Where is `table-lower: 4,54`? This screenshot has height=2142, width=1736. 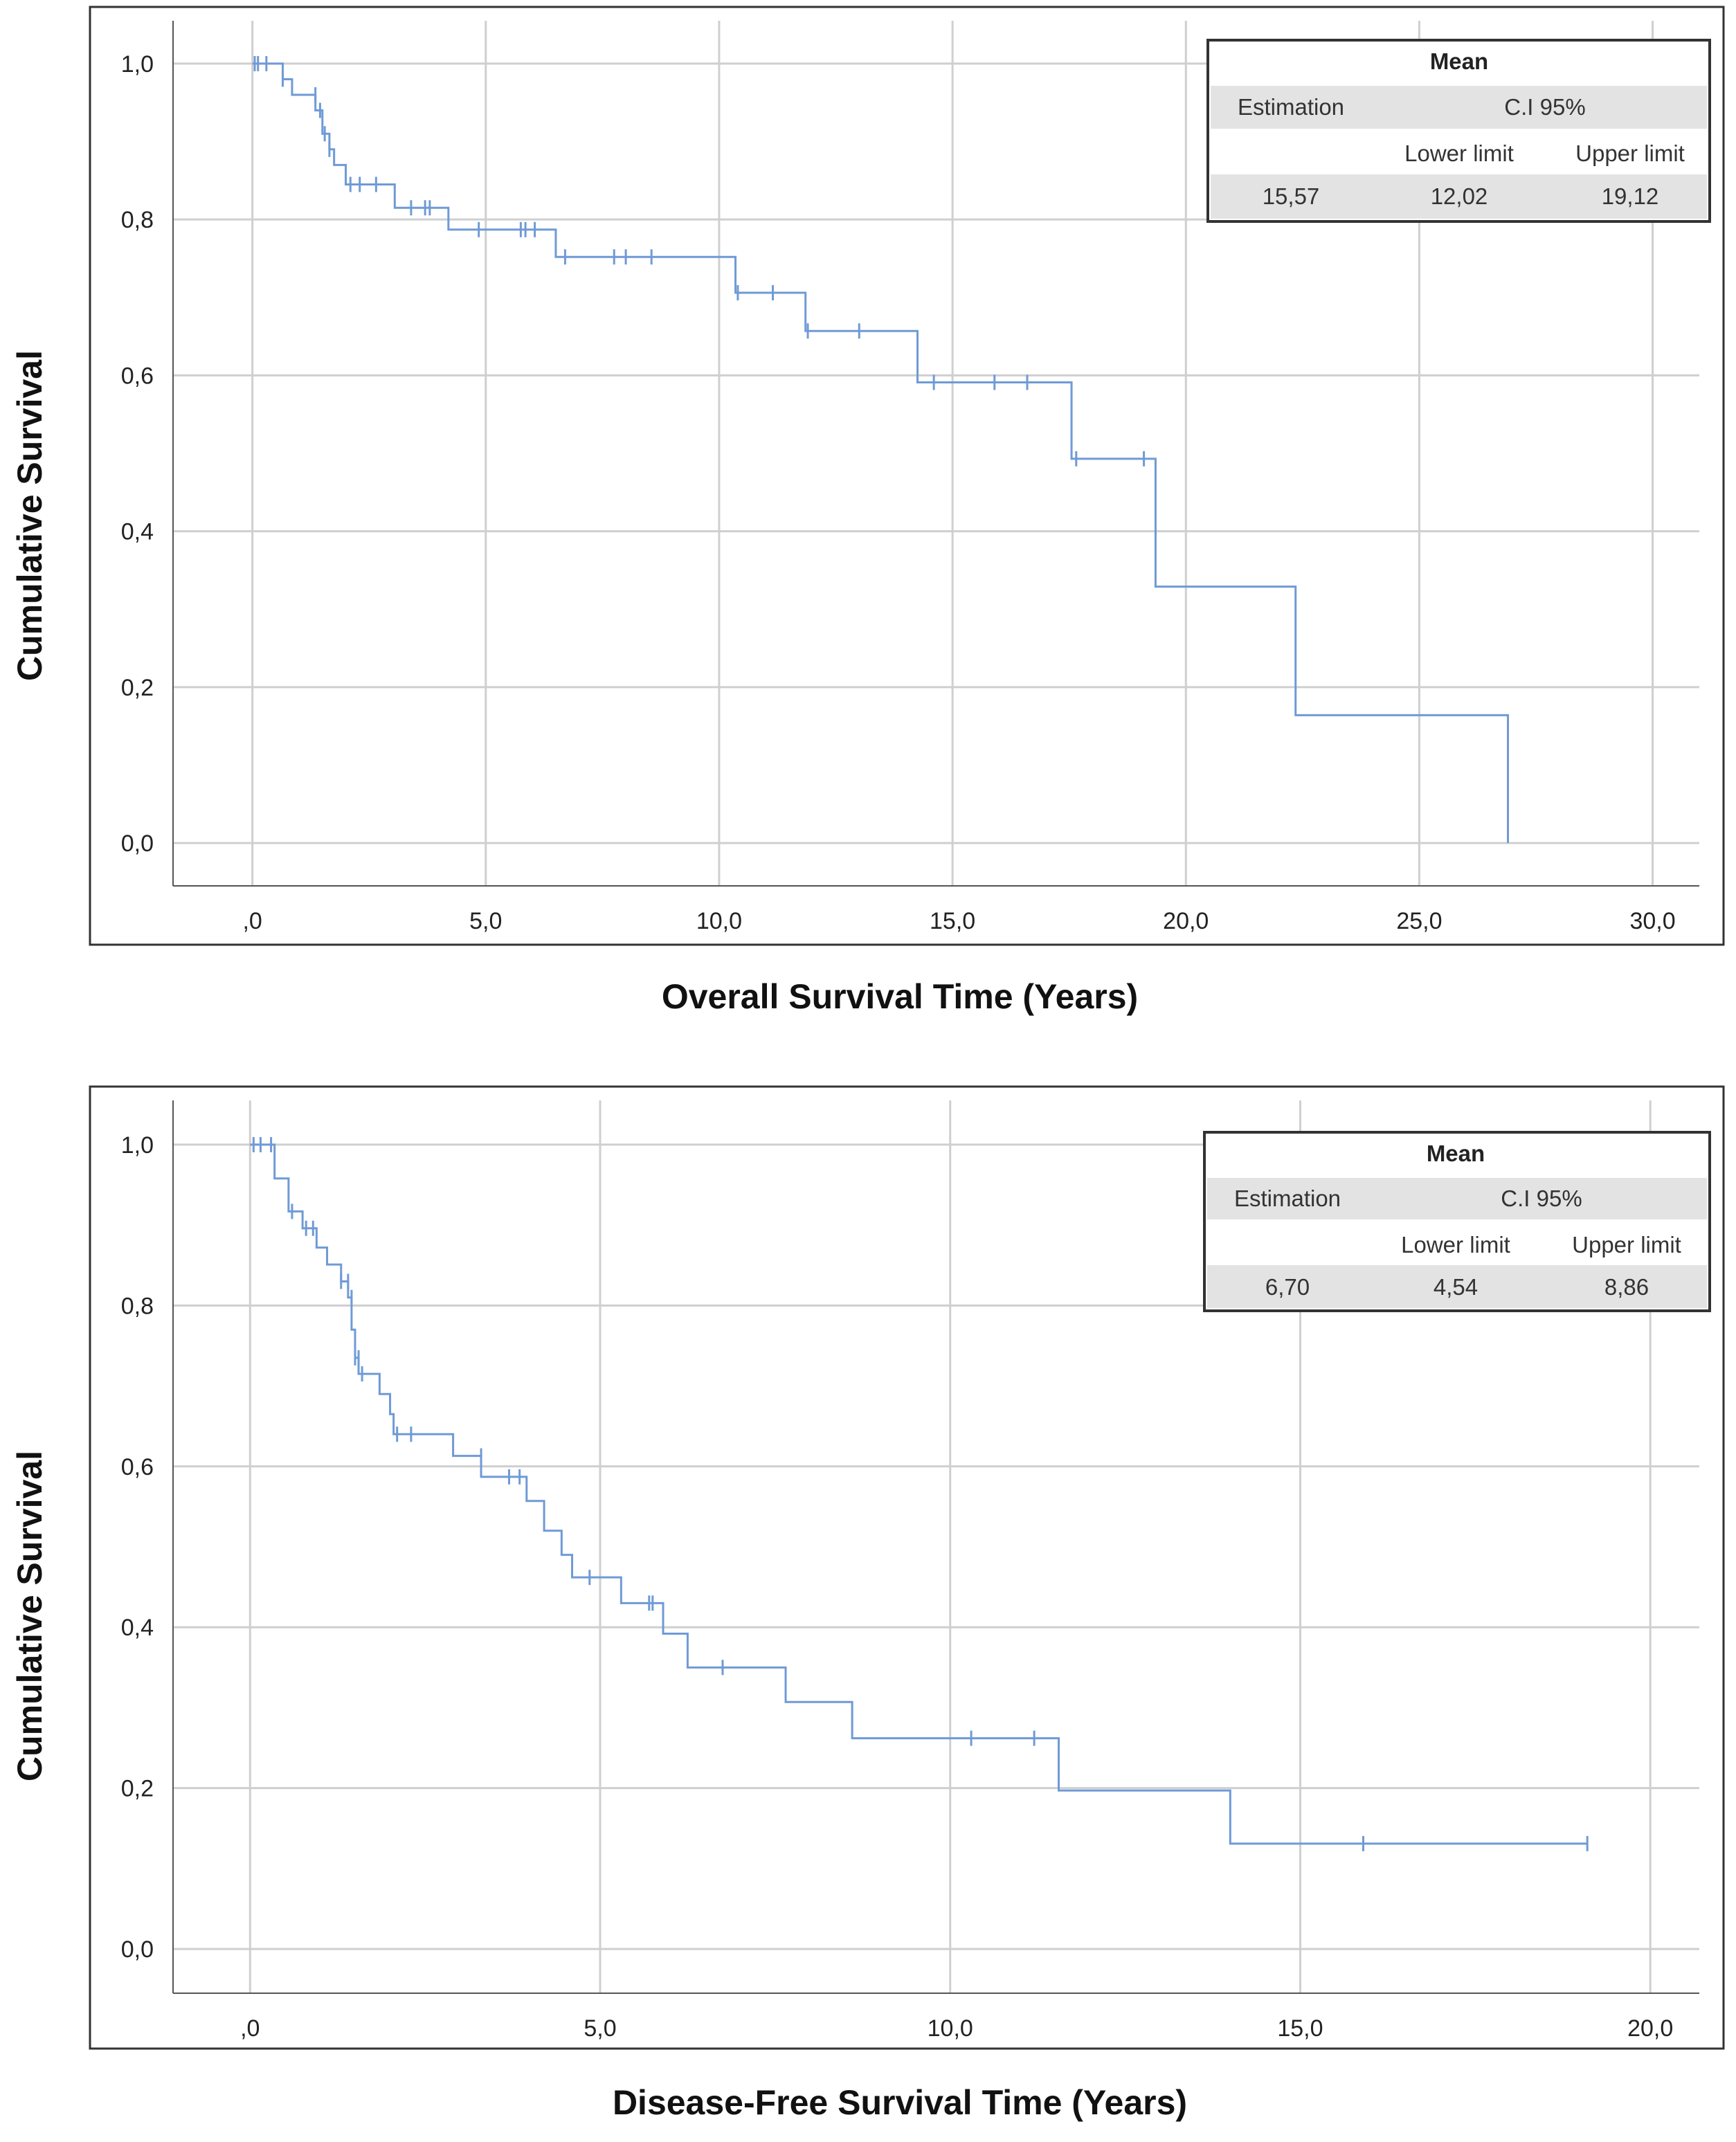
table-lower: 4,54 is located at coordinates (1456, 1287).